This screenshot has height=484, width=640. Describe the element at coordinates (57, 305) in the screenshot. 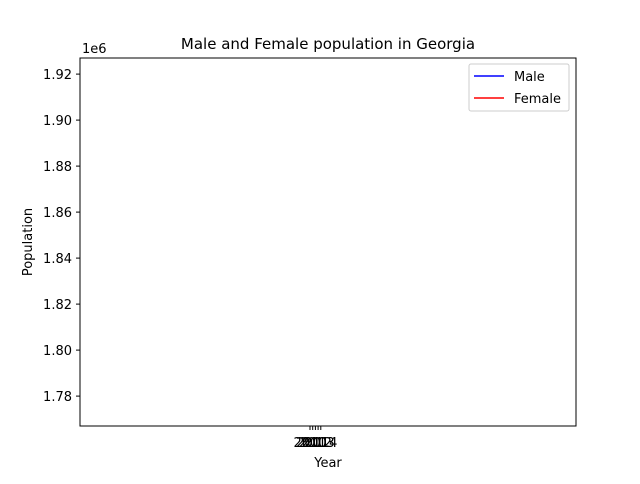

I see `y-tick-label: 1.82` at that location.